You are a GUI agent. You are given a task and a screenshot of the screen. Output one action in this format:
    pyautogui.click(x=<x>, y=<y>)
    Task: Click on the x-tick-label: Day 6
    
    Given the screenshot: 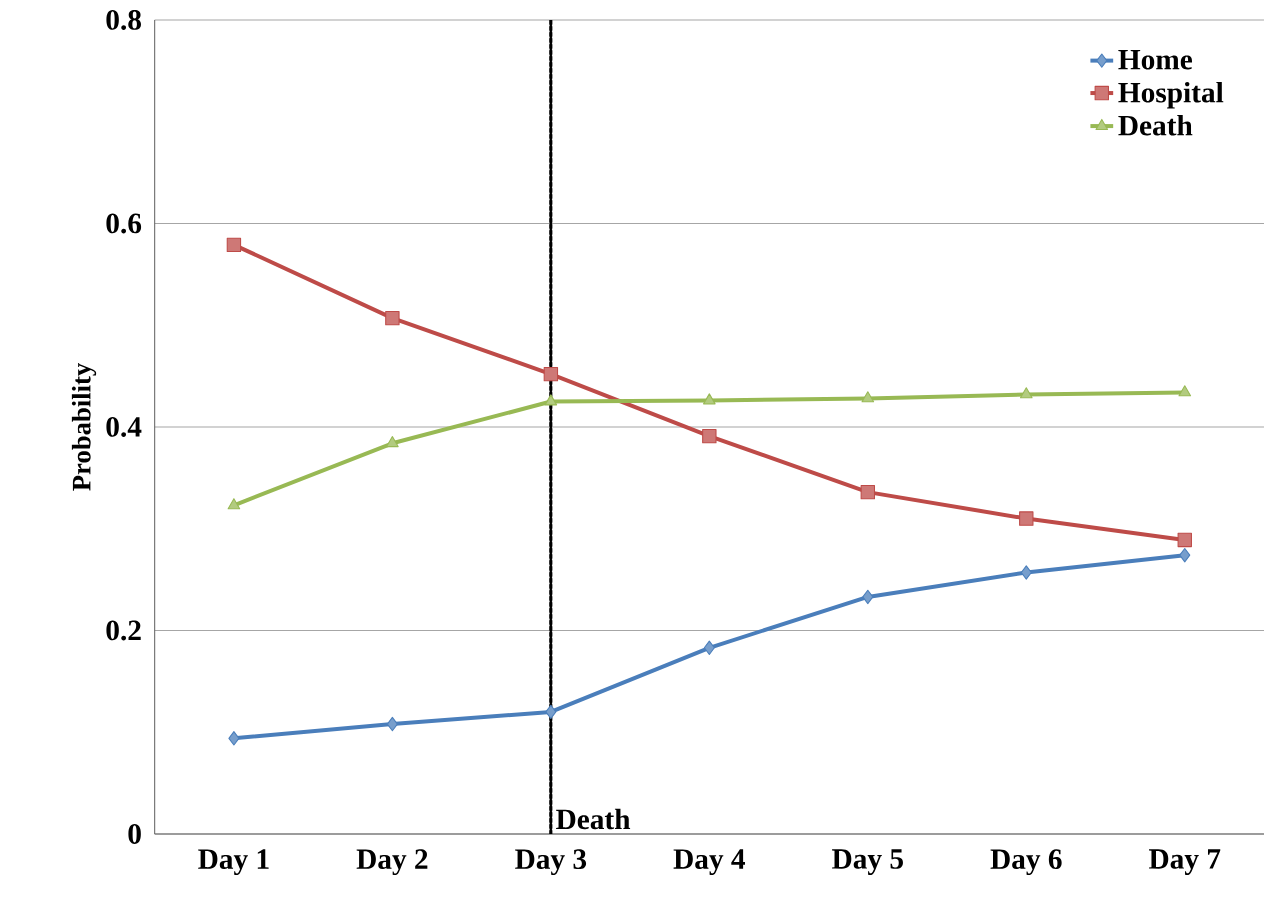 What is the action you would take?
    pyautogui.click(x=1026, y=862)
    